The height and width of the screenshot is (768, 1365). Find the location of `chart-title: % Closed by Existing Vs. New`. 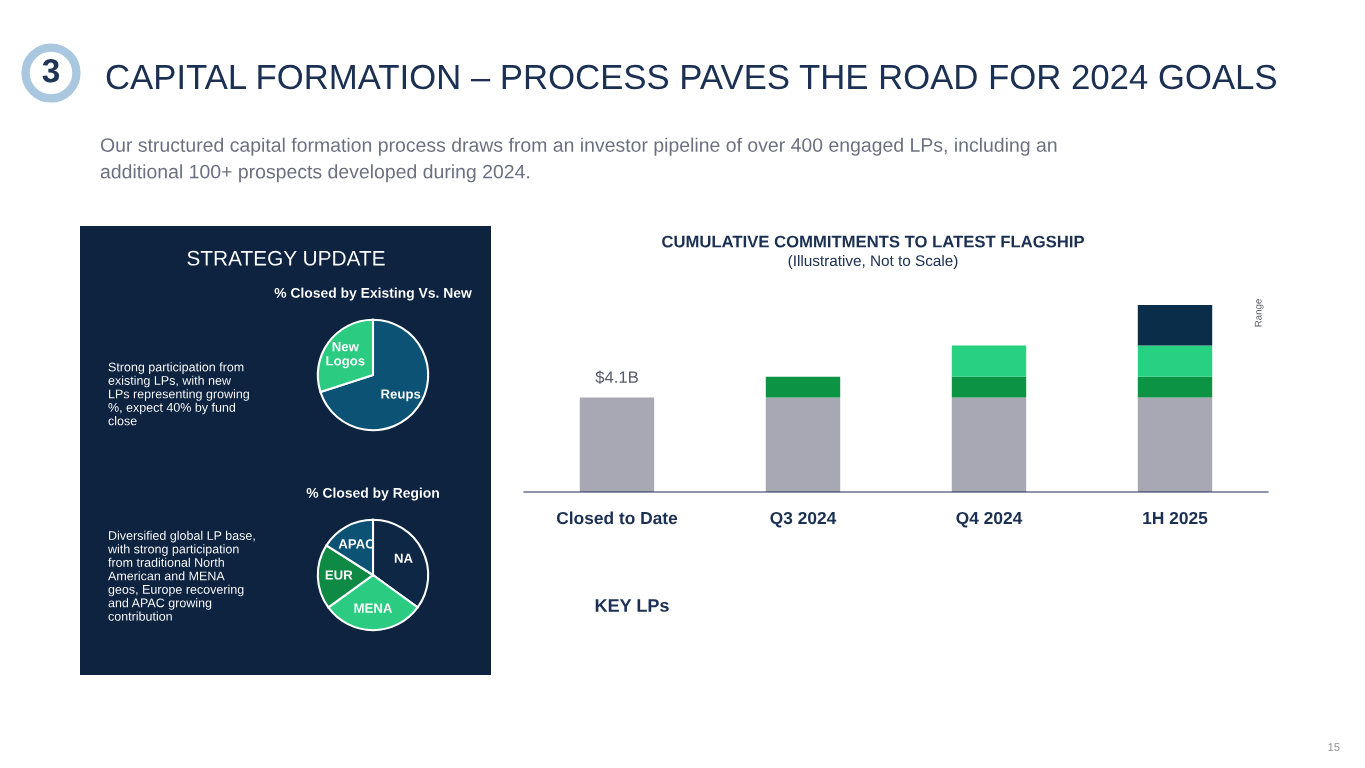

chart-title: % Closed by Existing Vs. New is located at coordinates (373, 294).